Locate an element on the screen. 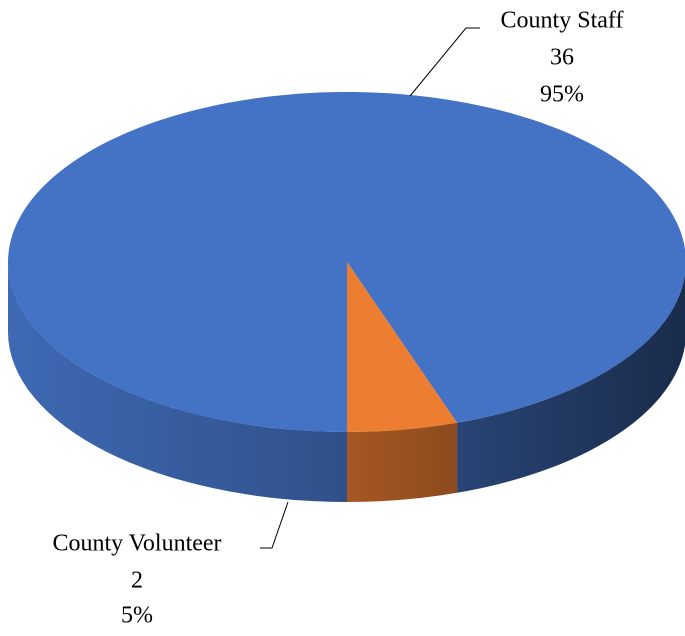 The image size is (685, 636). slice-label: County Volunteer is located at coordinates (136, 544).